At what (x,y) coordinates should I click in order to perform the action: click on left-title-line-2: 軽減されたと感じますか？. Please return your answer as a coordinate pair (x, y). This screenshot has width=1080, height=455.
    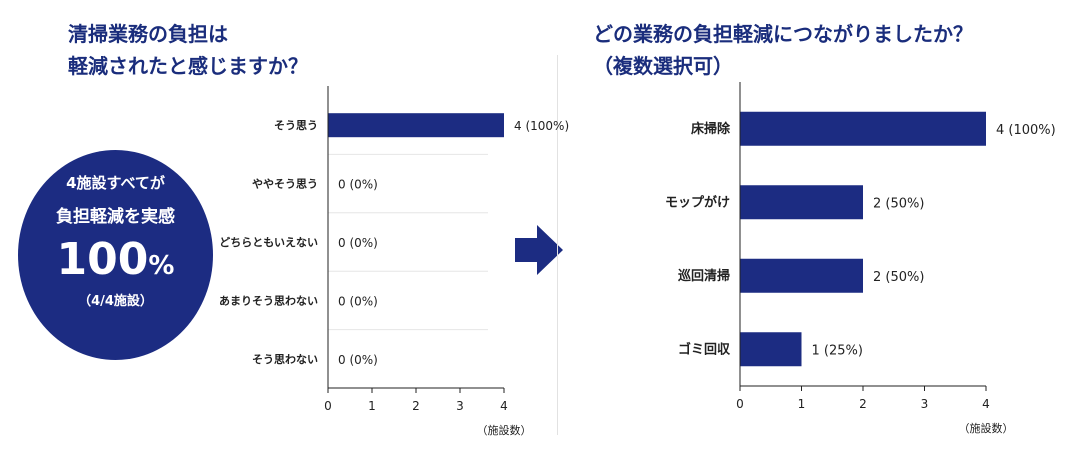
    Looking at the image, I should click on (188, 66).